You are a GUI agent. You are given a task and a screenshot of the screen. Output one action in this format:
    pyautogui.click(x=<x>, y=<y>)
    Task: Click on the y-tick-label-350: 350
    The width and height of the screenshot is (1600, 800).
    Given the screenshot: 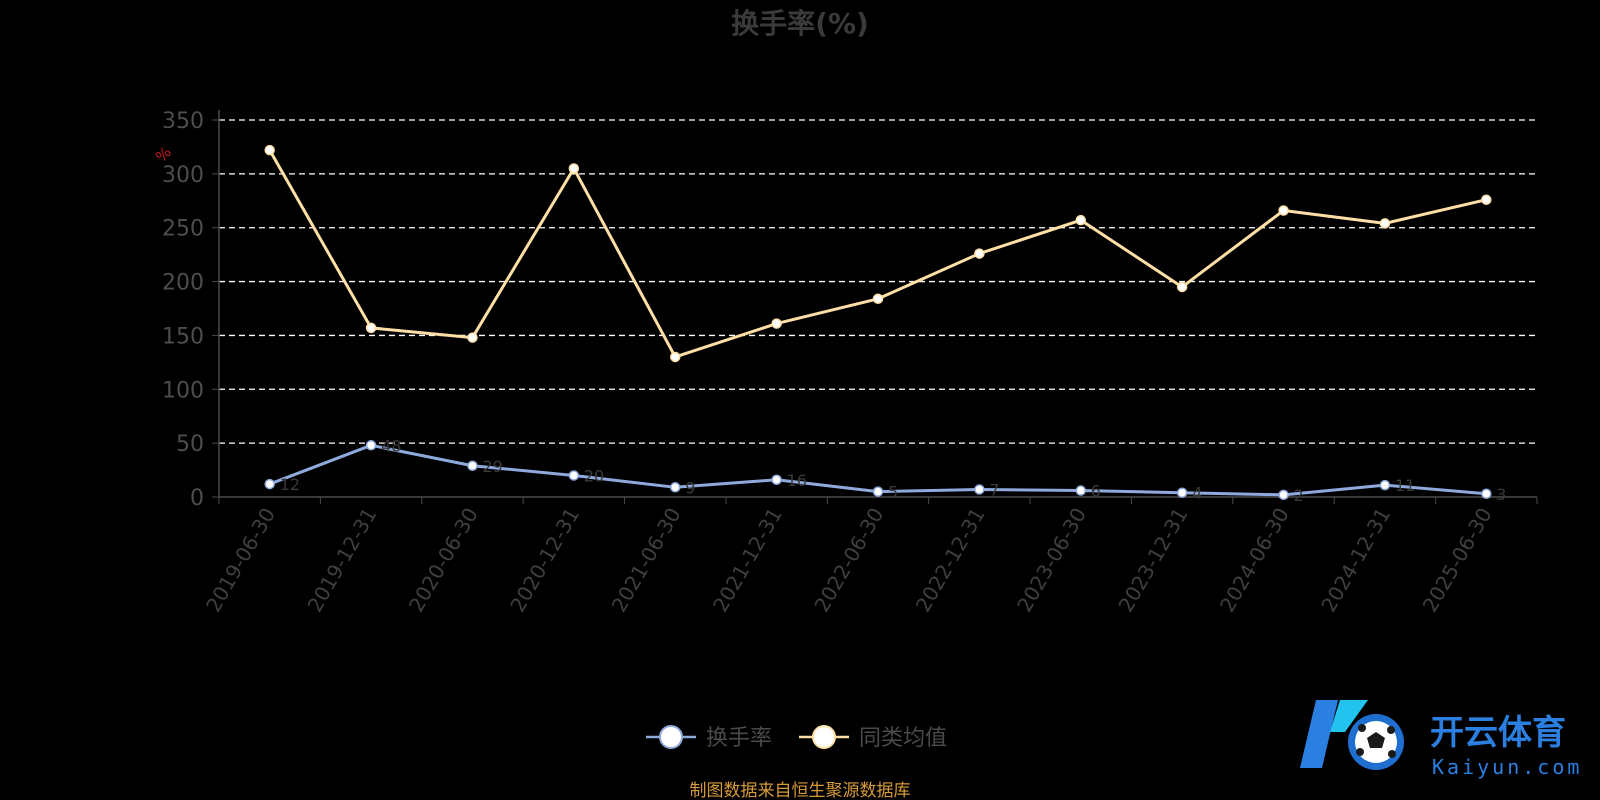 What is the action you would take?
    pyautogui.click(x=183, y=121)
    